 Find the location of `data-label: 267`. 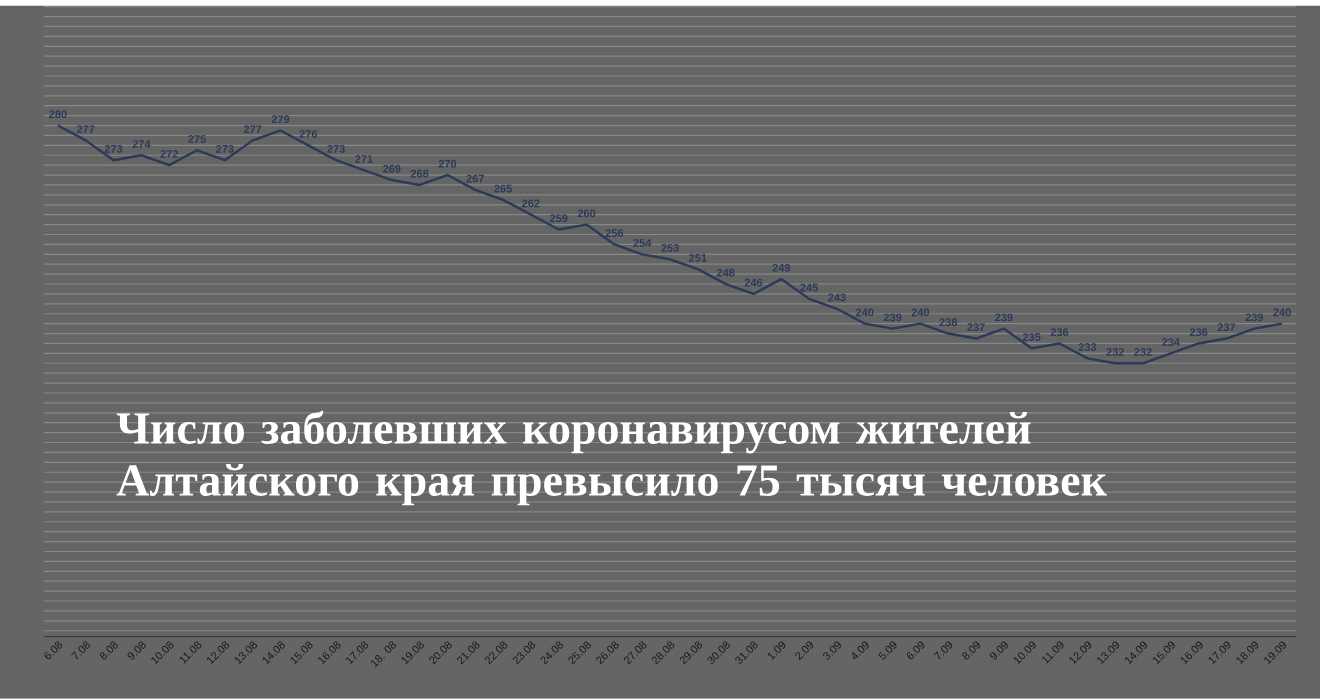

data-label: 267 is located at coordinates (475, 178).